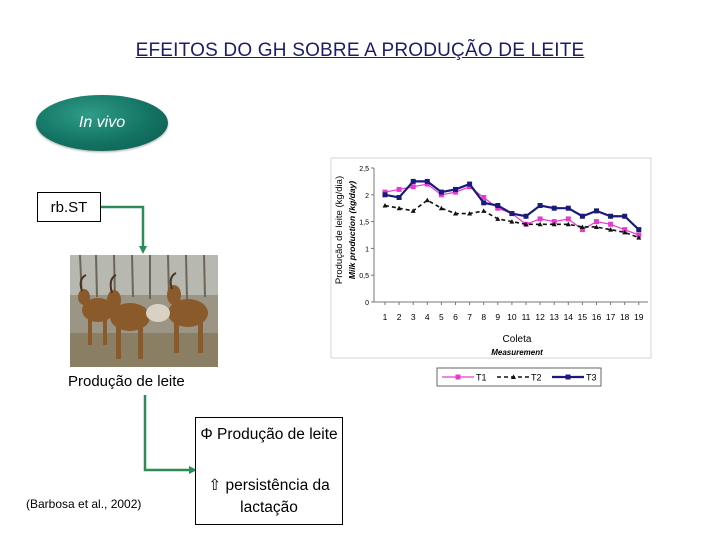  I want to click on series-group, so click(512, 209).